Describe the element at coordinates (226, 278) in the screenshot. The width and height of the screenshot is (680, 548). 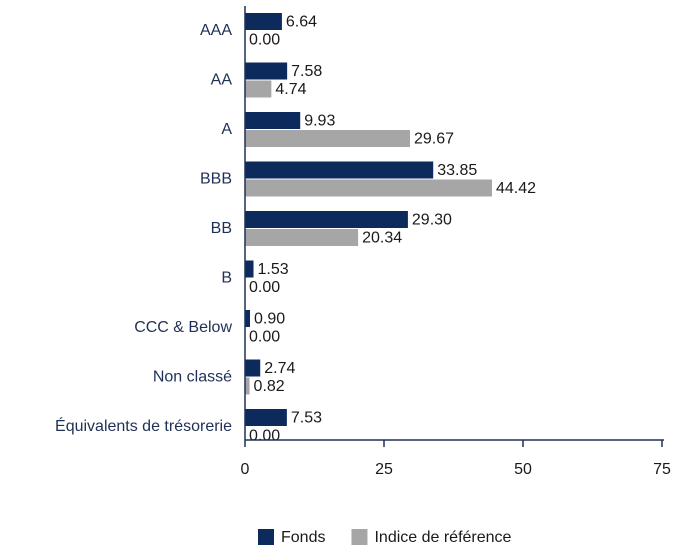
I see `category-label: B` at that location.